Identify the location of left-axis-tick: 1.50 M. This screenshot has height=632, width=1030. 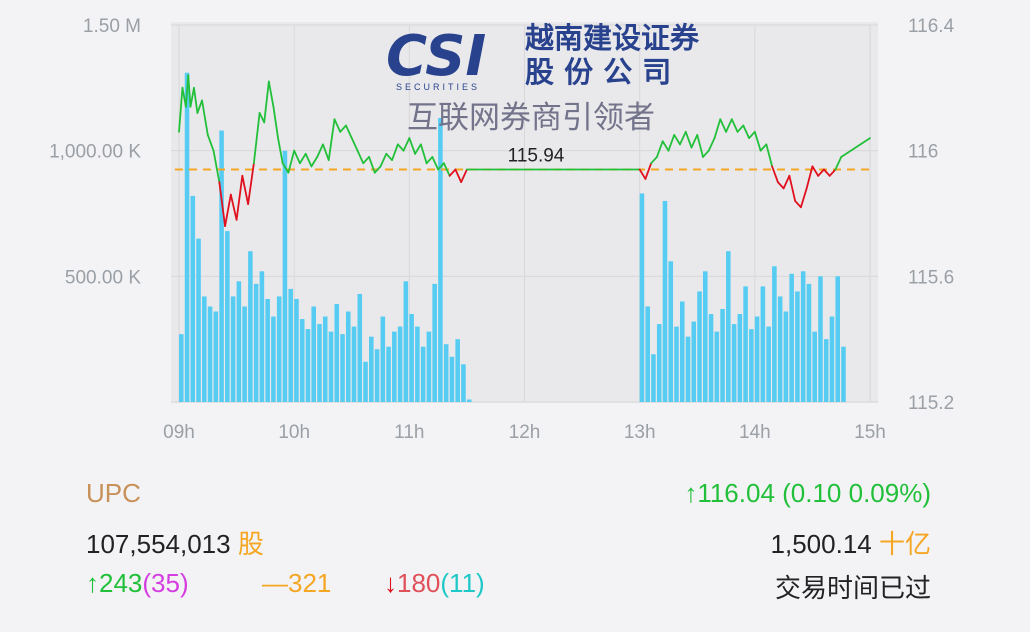
(112, 26).